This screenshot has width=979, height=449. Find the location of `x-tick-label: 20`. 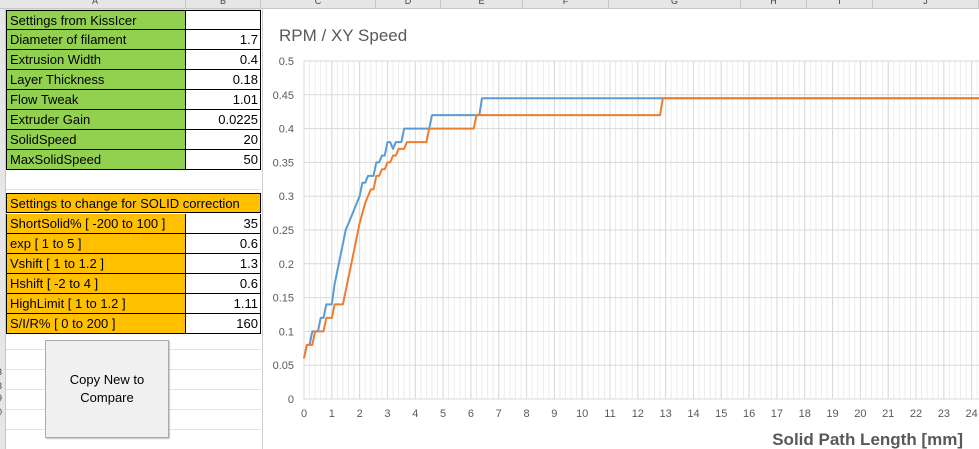

x-tick-label: 20 is located at coordinates (860, 414).